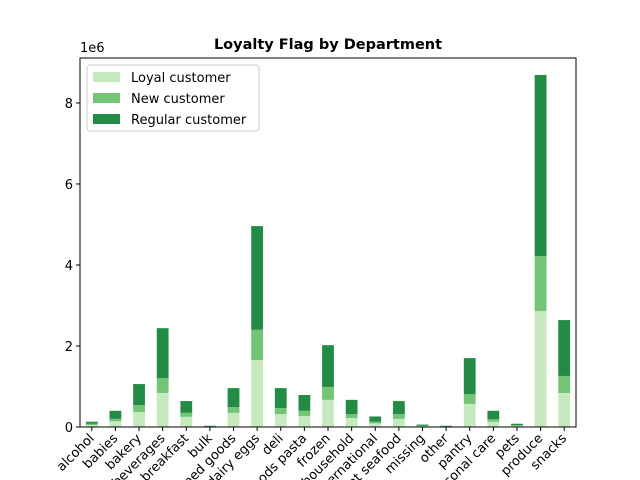 Image resolution: width=640 pixels, height=480 pixels. I want to click on legend-label: New customer, so click(178, 99).